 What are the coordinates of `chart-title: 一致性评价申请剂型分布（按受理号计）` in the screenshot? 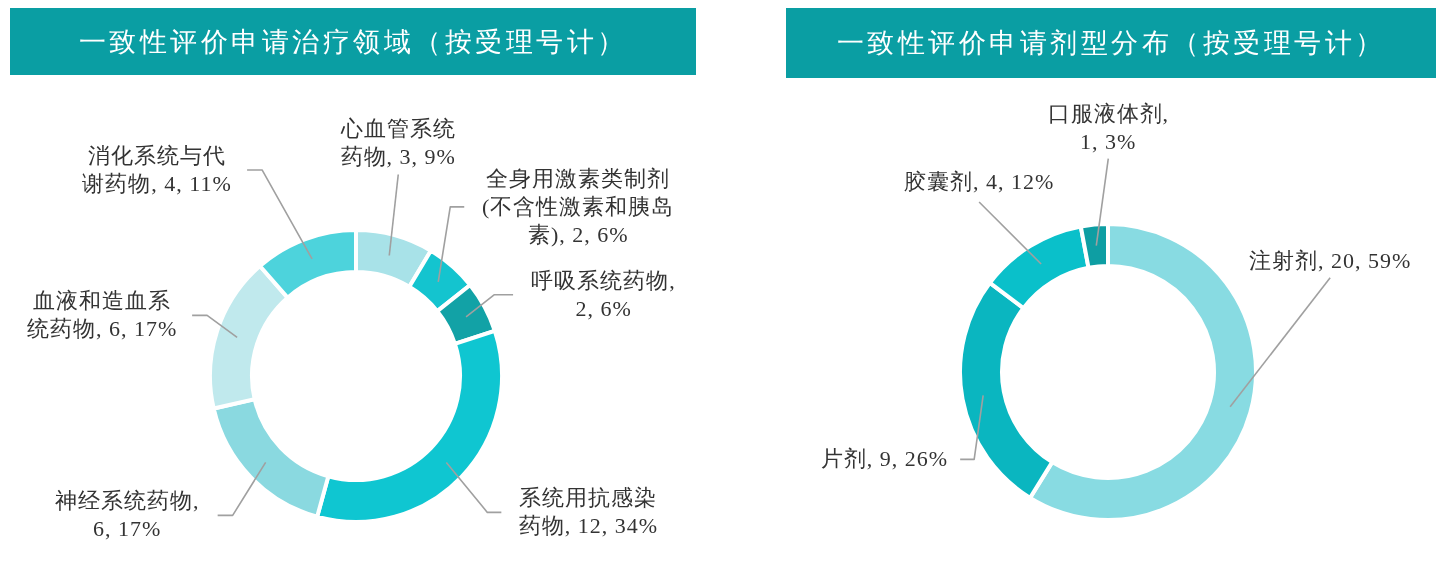 It's located at (1111, 43).